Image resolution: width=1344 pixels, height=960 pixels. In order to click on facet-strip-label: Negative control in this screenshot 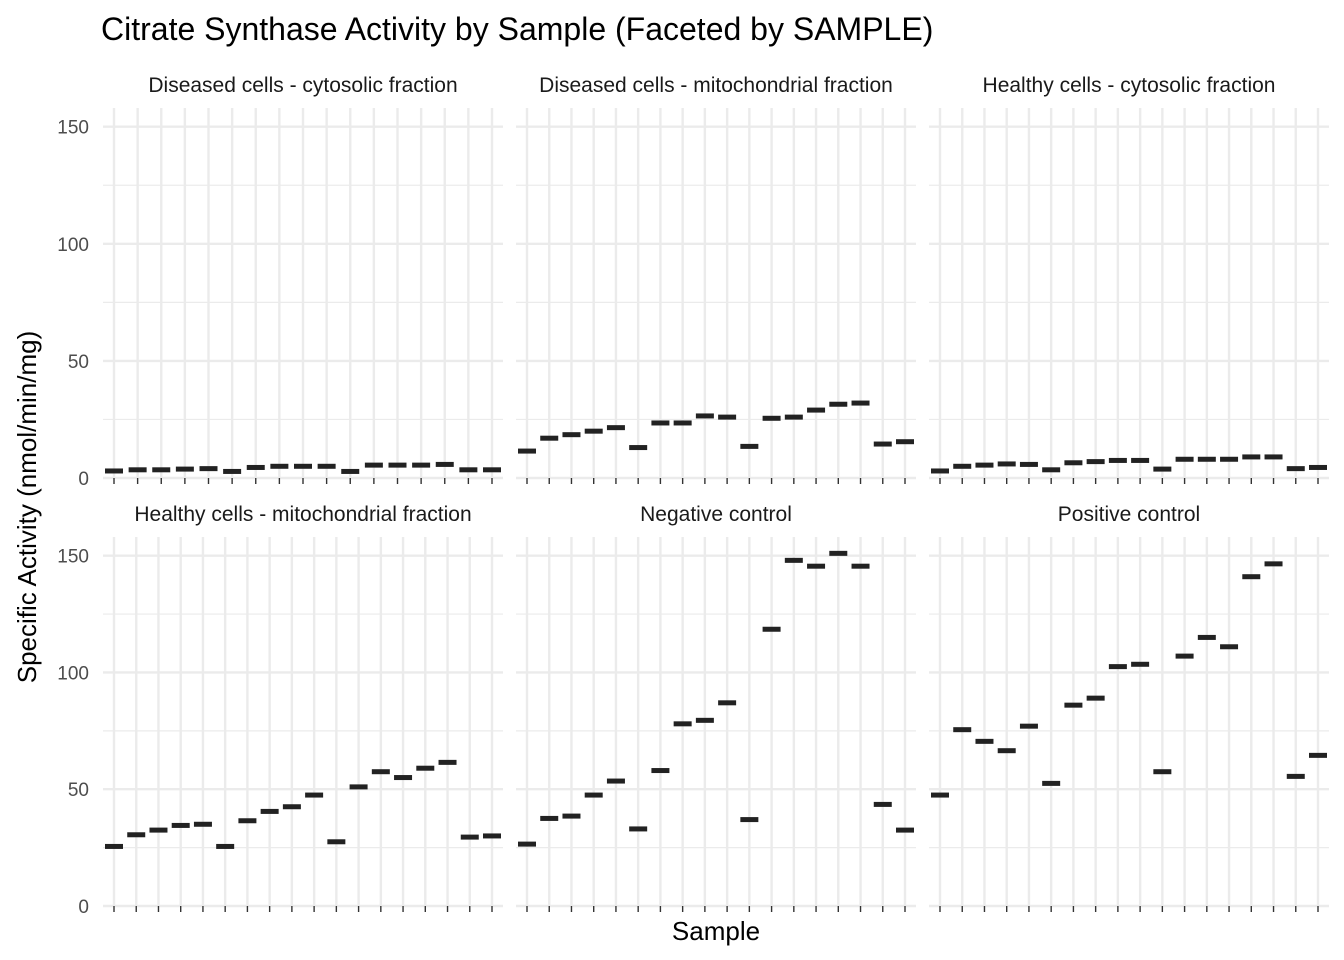, I will do `click(716, 514)`.